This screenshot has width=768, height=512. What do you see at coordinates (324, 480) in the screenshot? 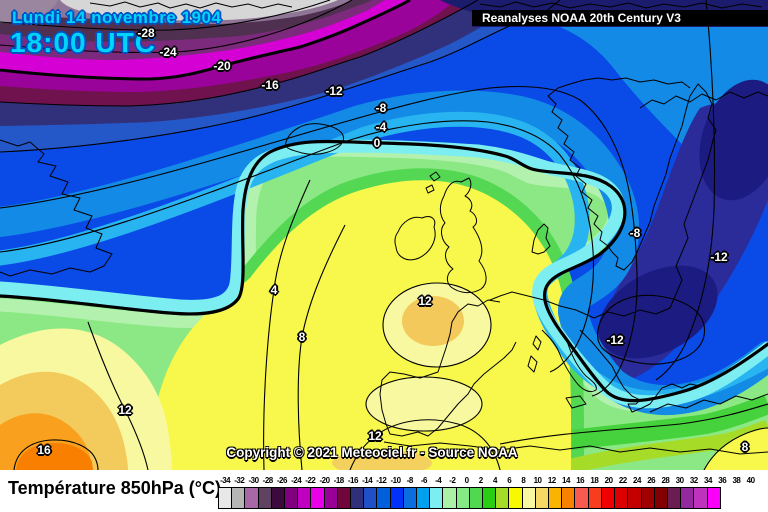
I see `legend-tick: -20` at bounding box center [324, 480].